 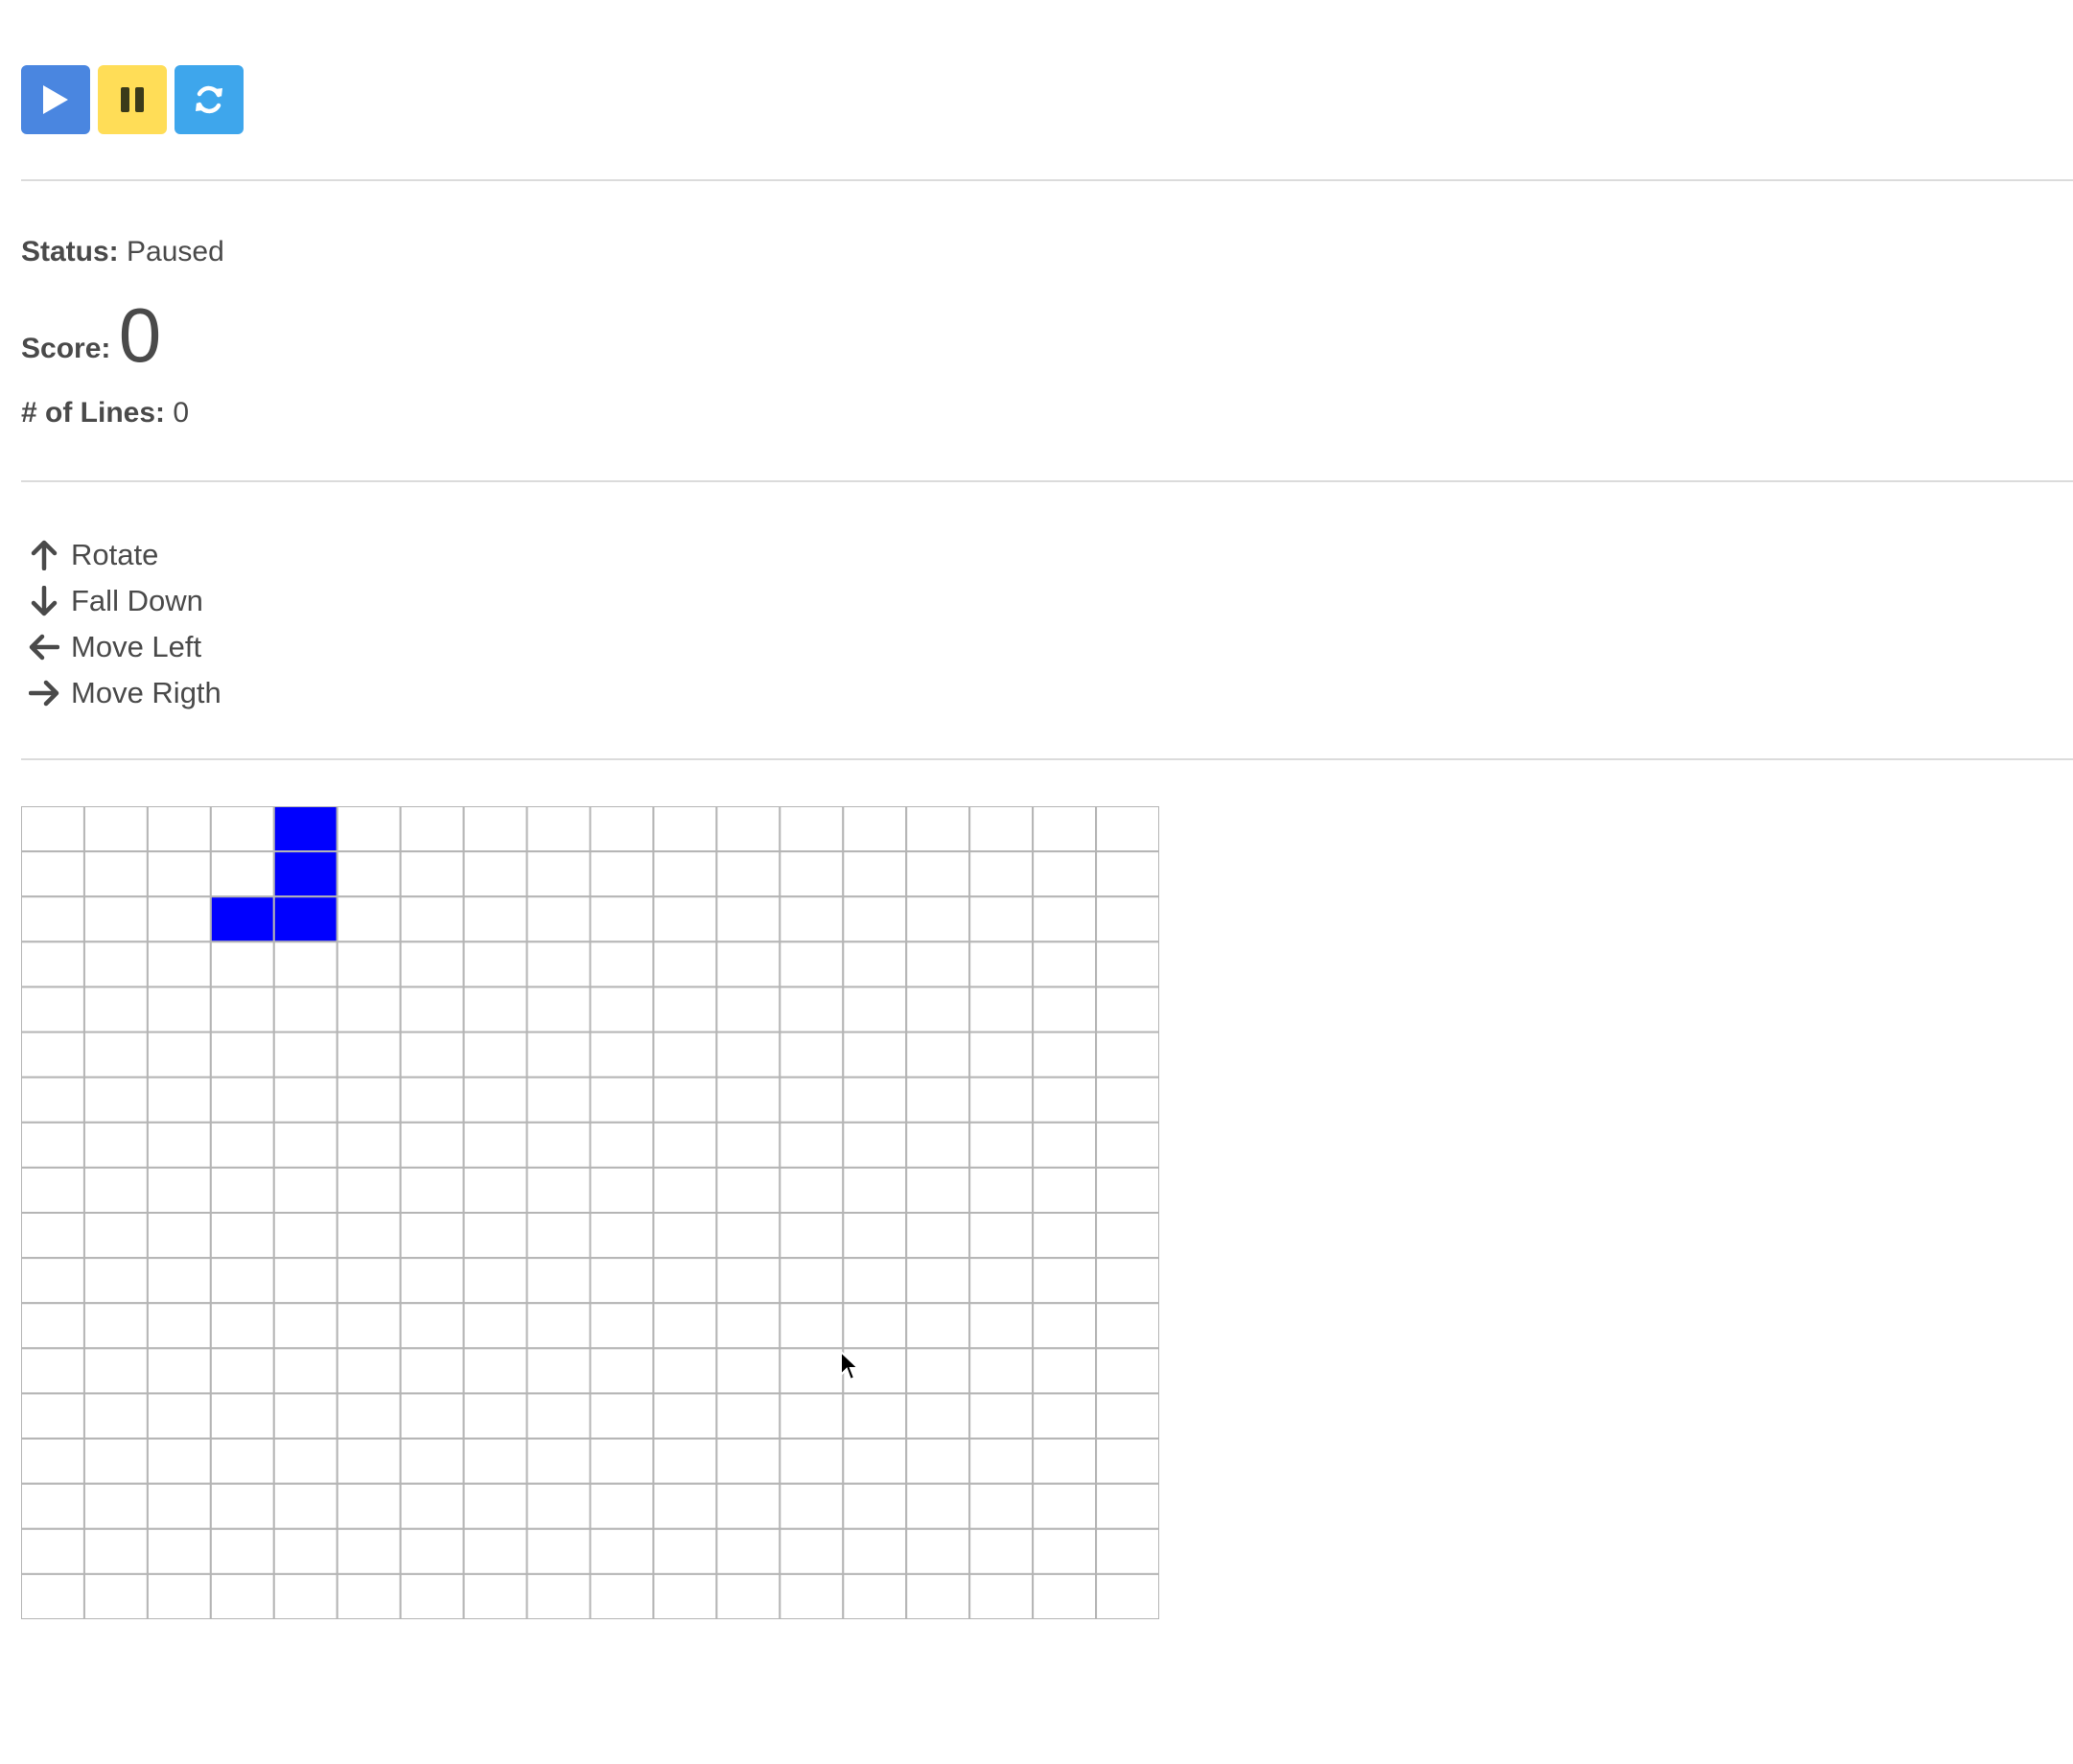 I want to click on score-line: Score: 0, so click(x=91, y=333).